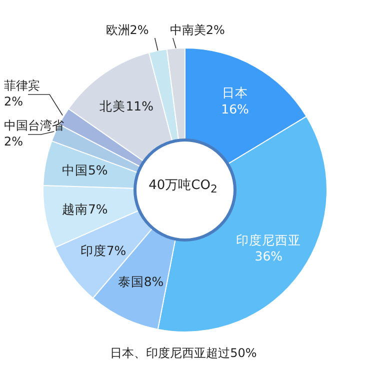 The image size is (367, 371). Describe the element at coordinates (269, 240) in the screenshot. I see `slice-label: 印度尼西亚` at that location.